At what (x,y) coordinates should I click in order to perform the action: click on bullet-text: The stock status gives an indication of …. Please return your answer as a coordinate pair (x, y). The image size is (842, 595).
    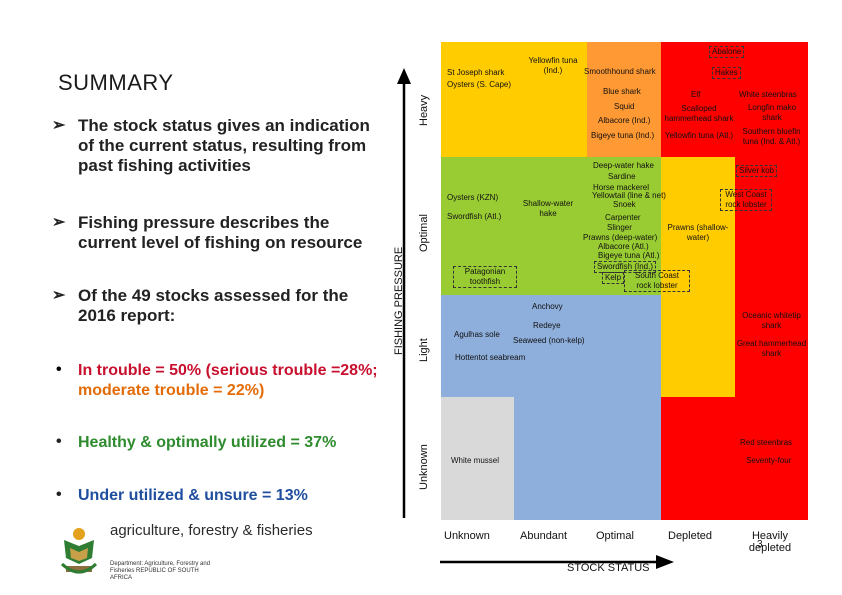
    Looking at the image, I should click on (224, 145).